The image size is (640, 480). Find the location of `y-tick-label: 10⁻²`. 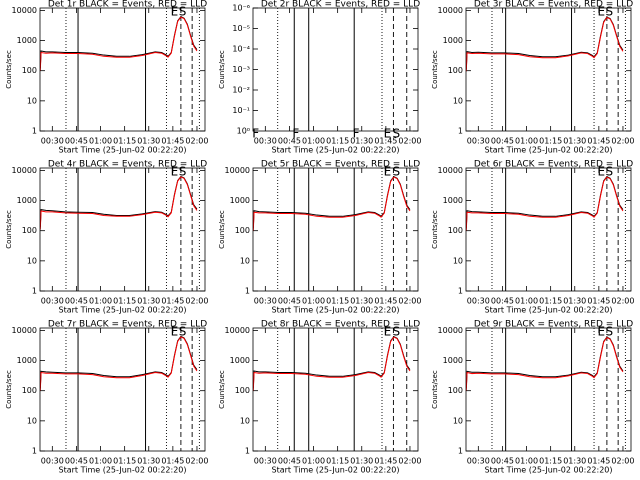

y-tick-label: 10⁻² is located at coordinates (241, 90).